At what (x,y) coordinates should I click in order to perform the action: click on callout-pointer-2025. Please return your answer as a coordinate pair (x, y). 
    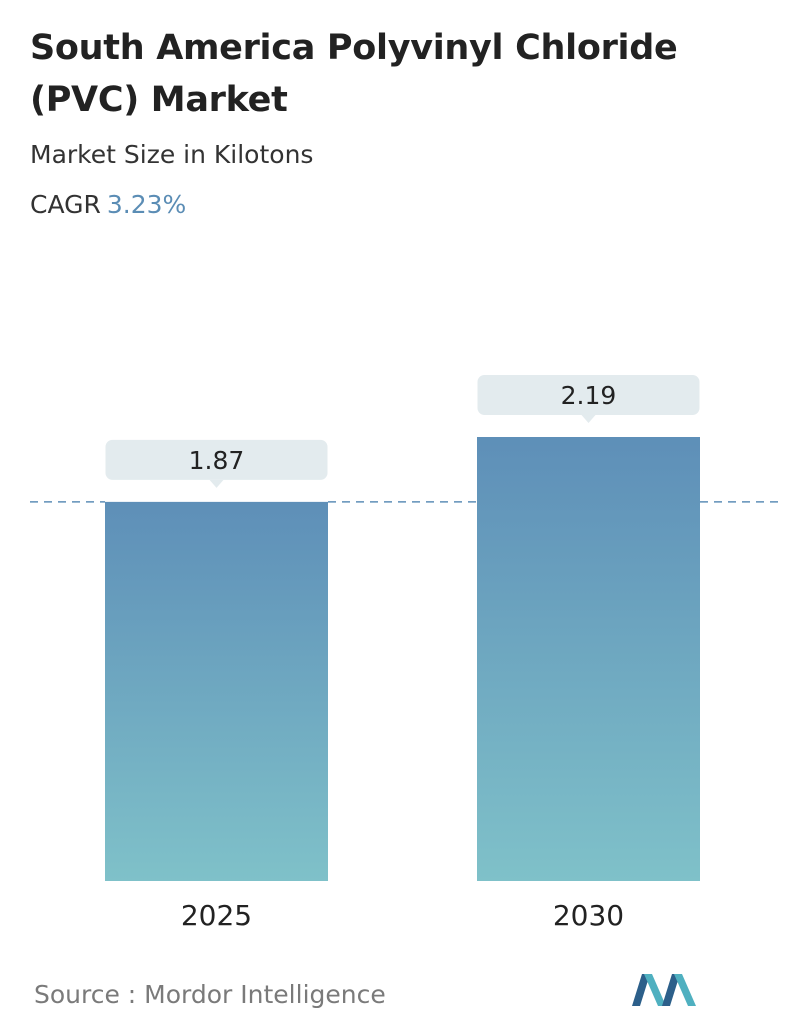
    Looking at the image, I should click on (216, 483).